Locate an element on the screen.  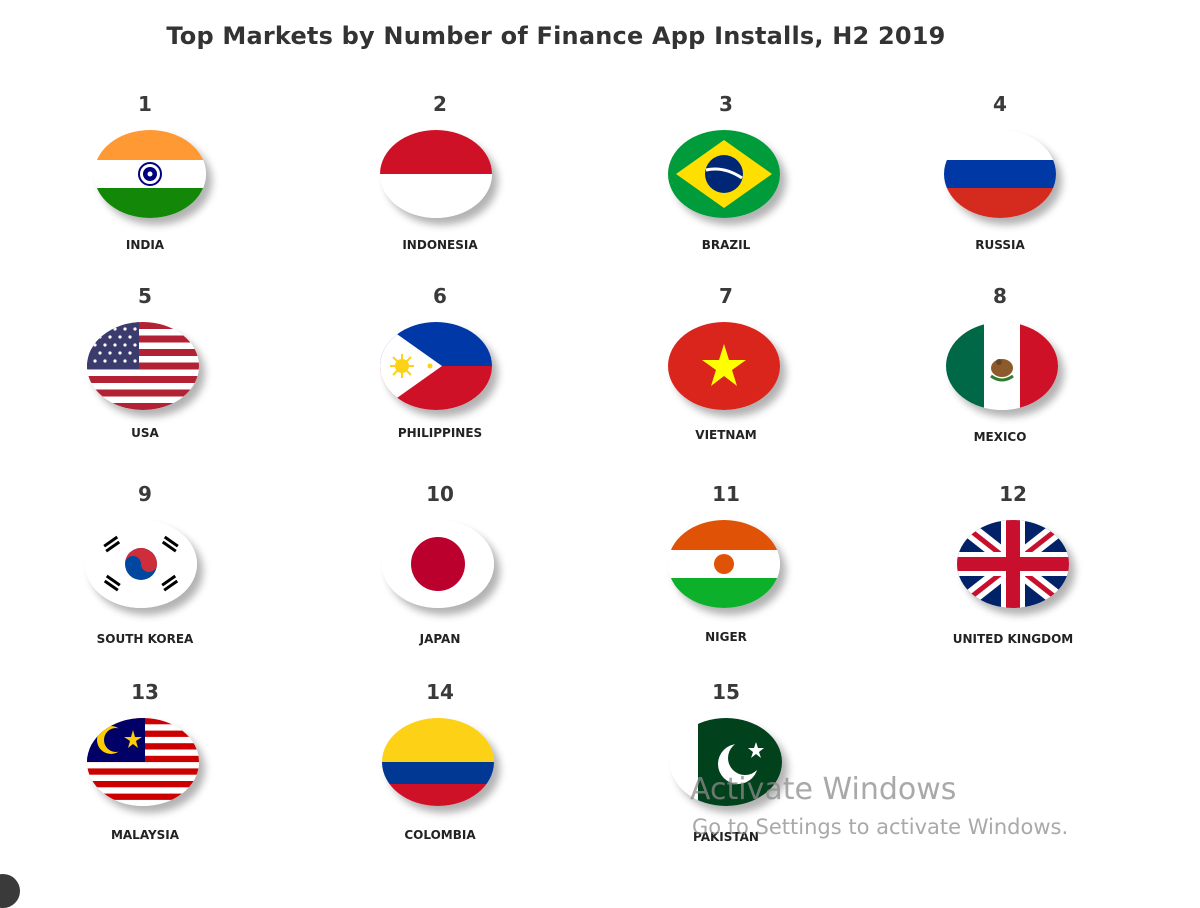
country-name: PAKISTAN is located at coordinates (726, 837).